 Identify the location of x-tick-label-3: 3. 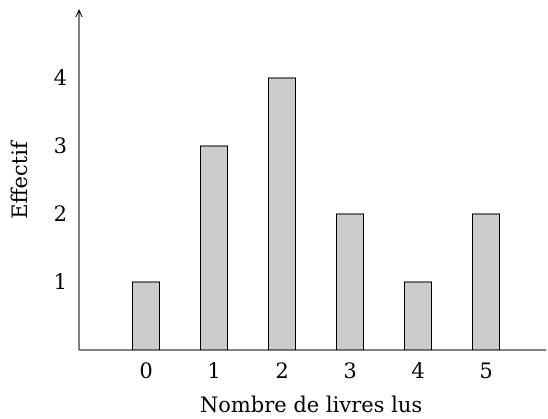
(349, 371).